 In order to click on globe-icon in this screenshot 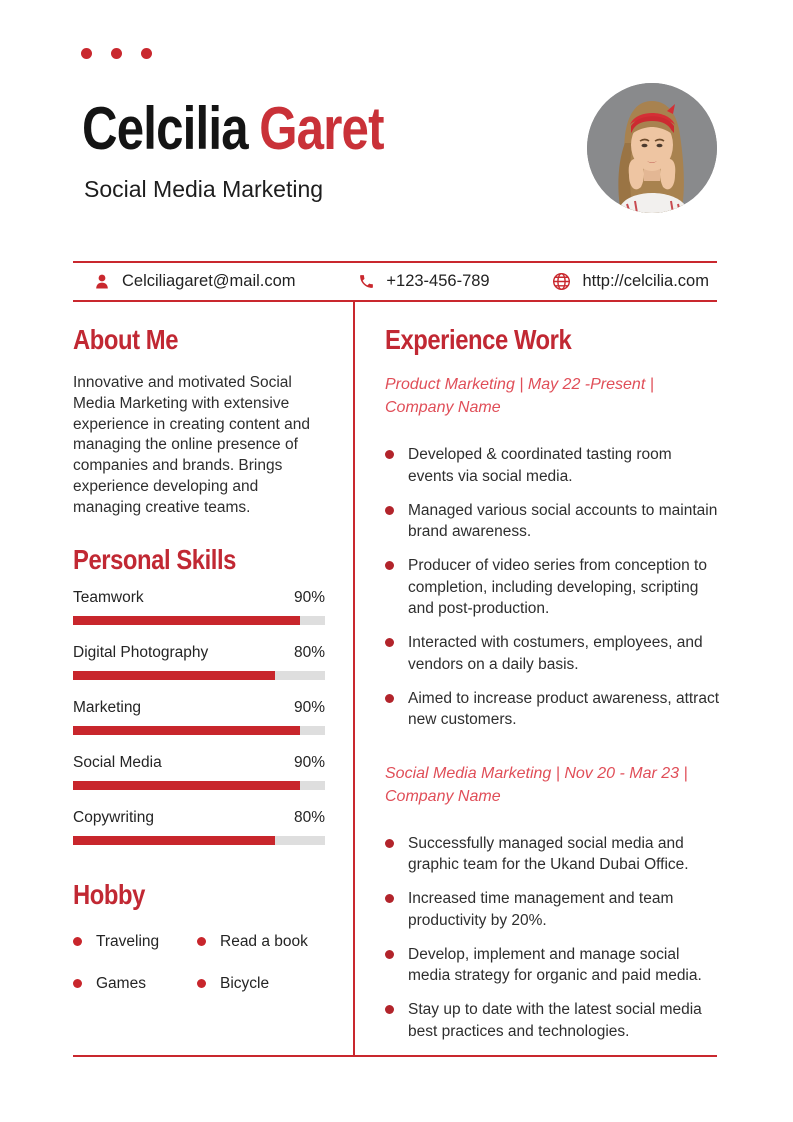, I will do `click(562, 281)`.